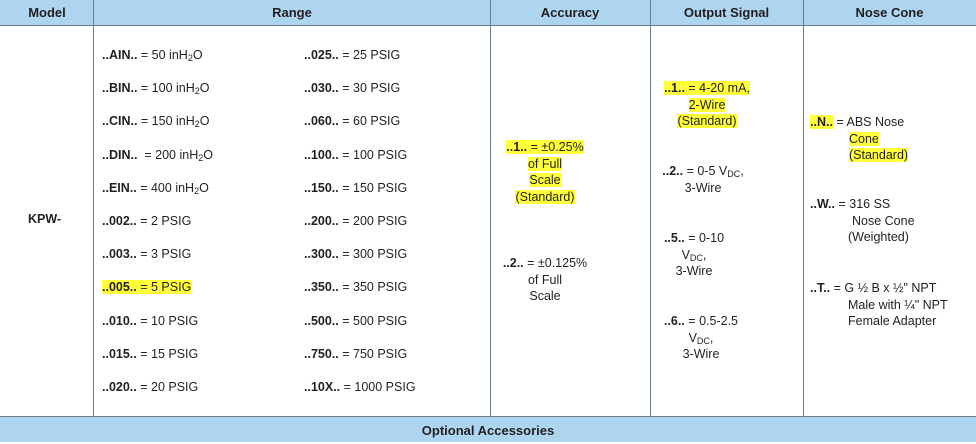 This screenshot has width=976, height=444. Describe the element at coordinates (352, 88) in the screenshot. I see `range-option: ..030.. = 30 PSIG` at that location.